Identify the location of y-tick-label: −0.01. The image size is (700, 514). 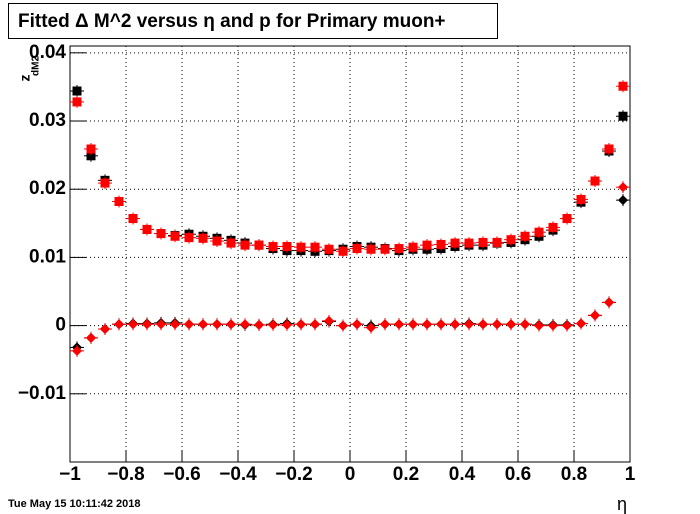
(42, 393).